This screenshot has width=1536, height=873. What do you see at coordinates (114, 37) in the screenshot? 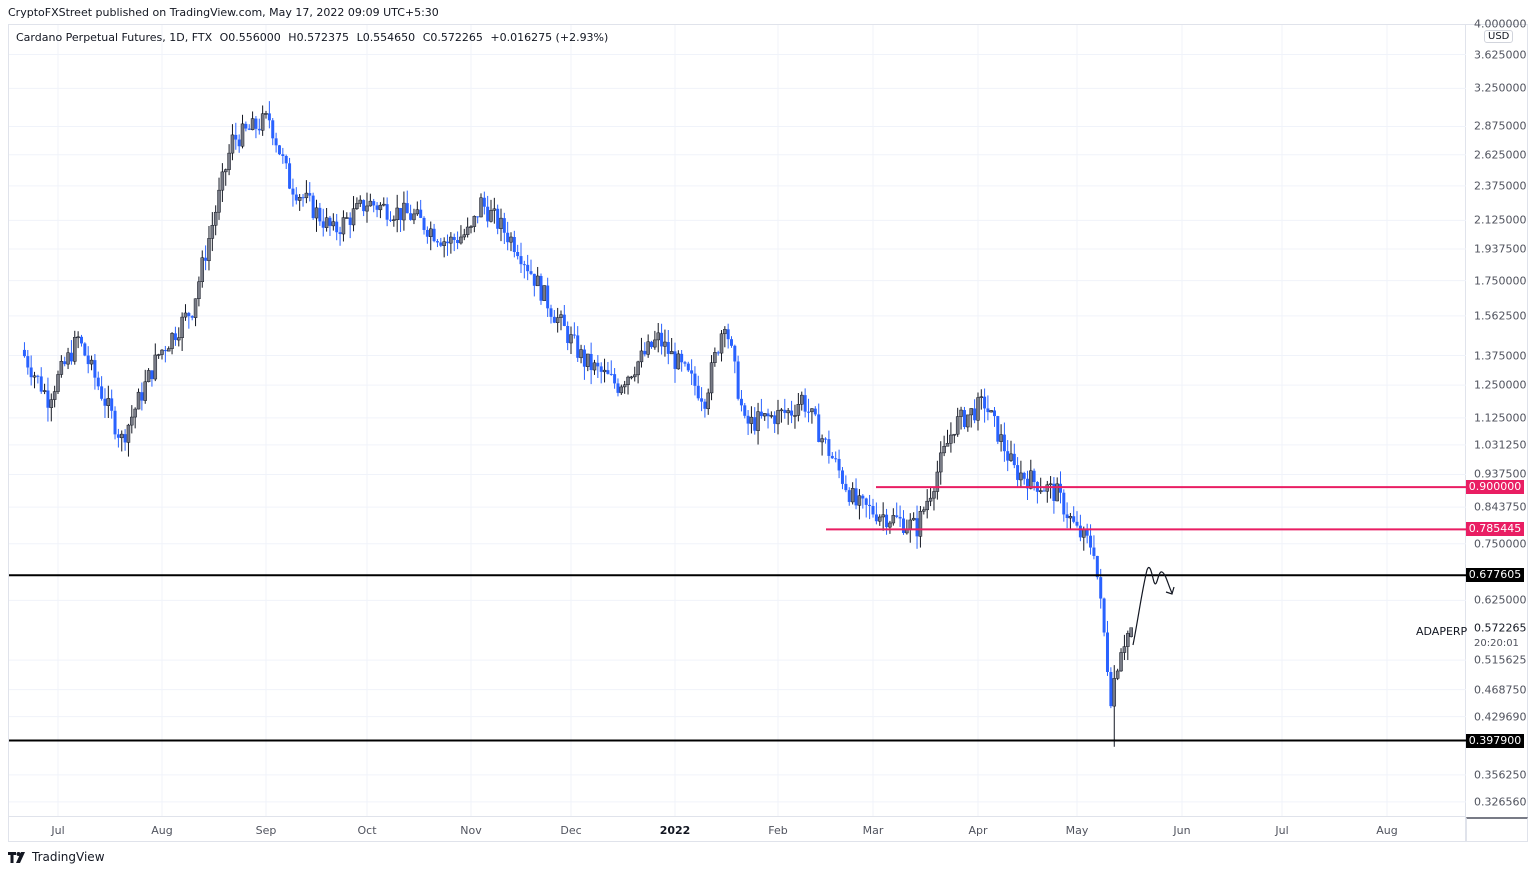
I see `legend-title: Cardano Perpetual Futures, 1D, FTX` at bounding box center [114, 37].